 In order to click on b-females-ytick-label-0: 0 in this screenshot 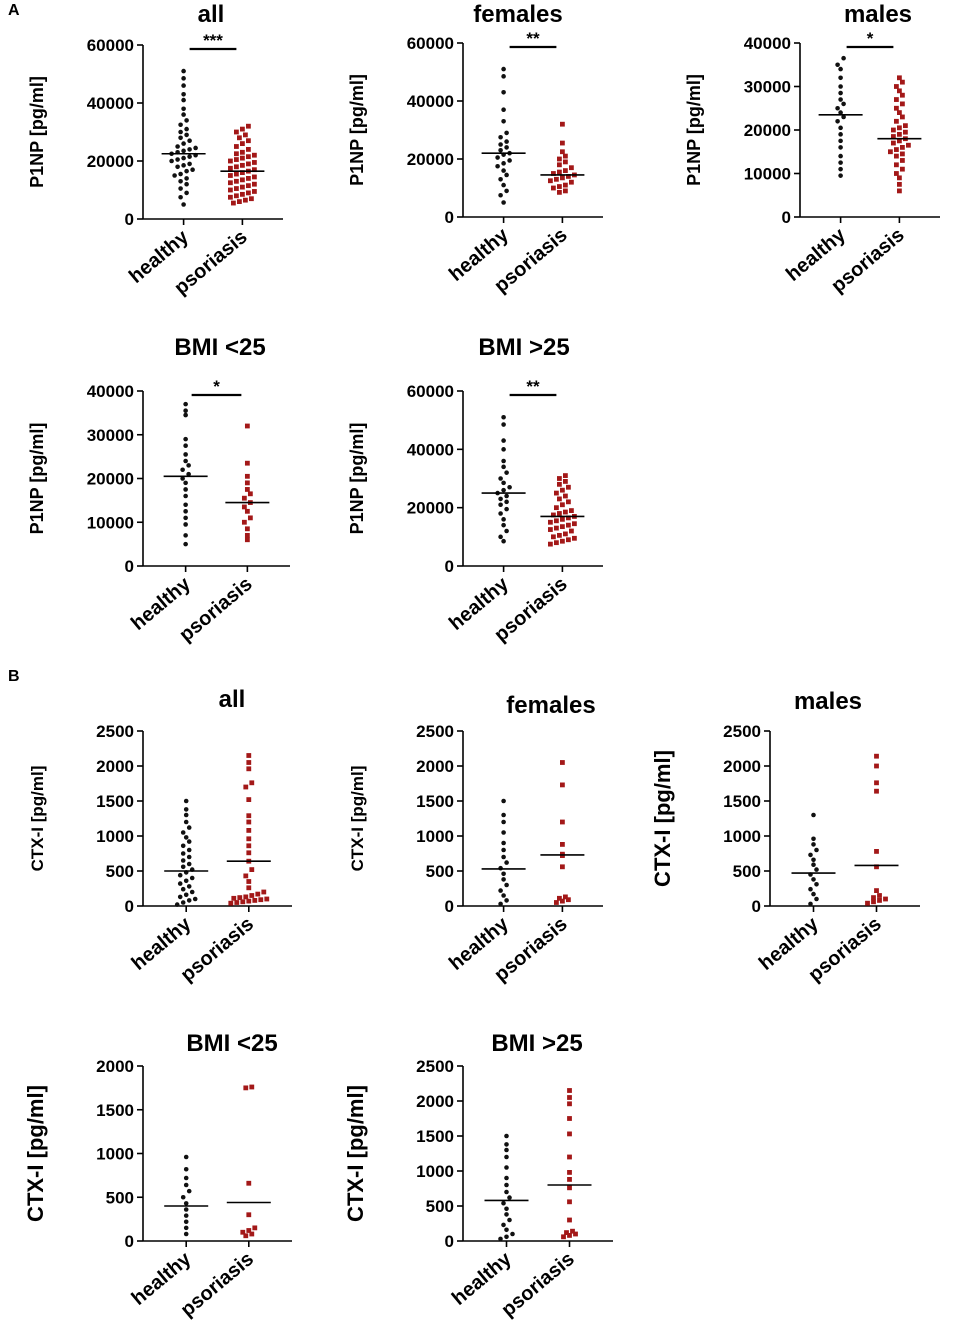, I will do `click(449, 906)`.